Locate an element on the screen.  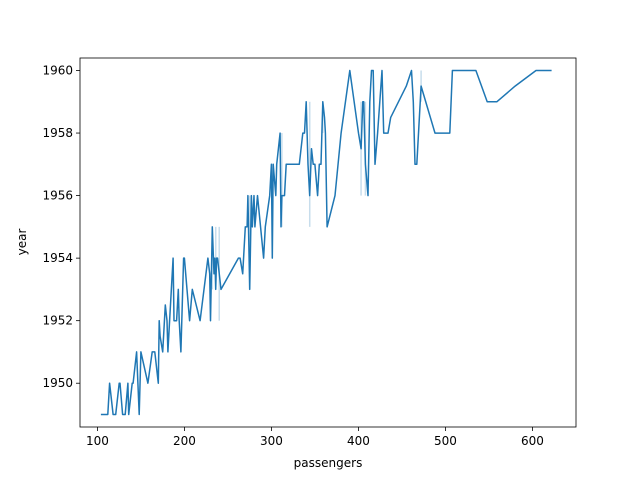
y-tick-label: 1952 is located at coordinates (57, 321).